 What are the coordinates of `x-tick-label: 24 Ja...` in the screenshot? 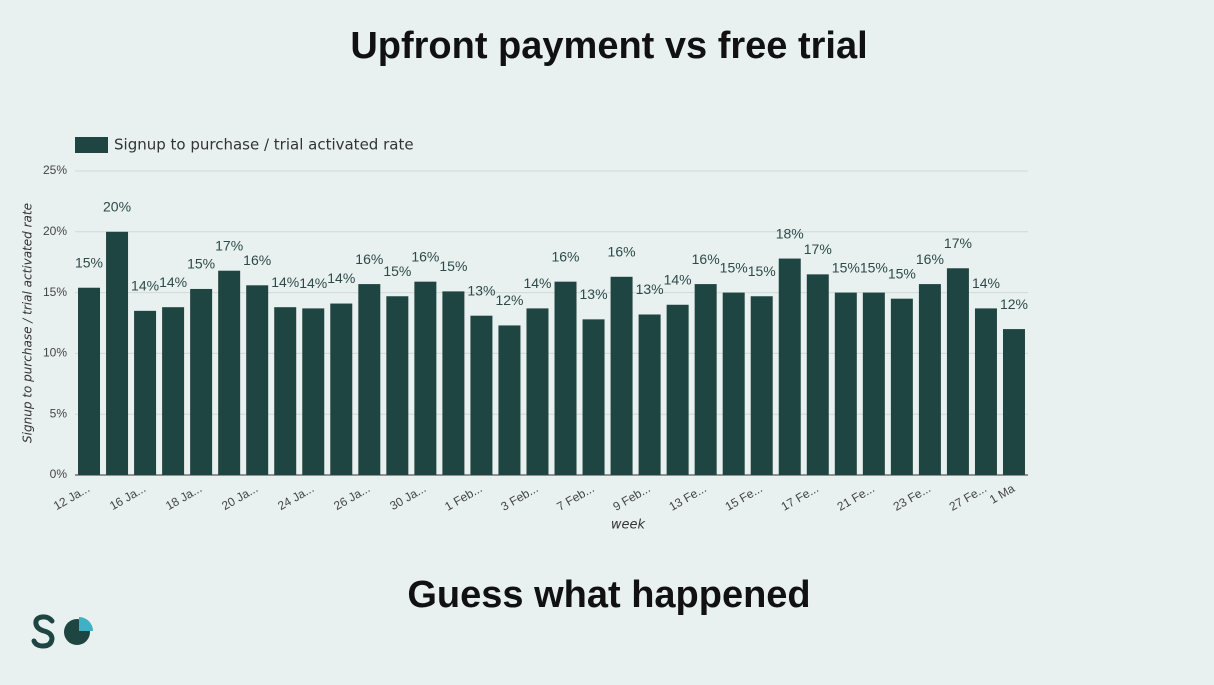 It's located at (295, 497).